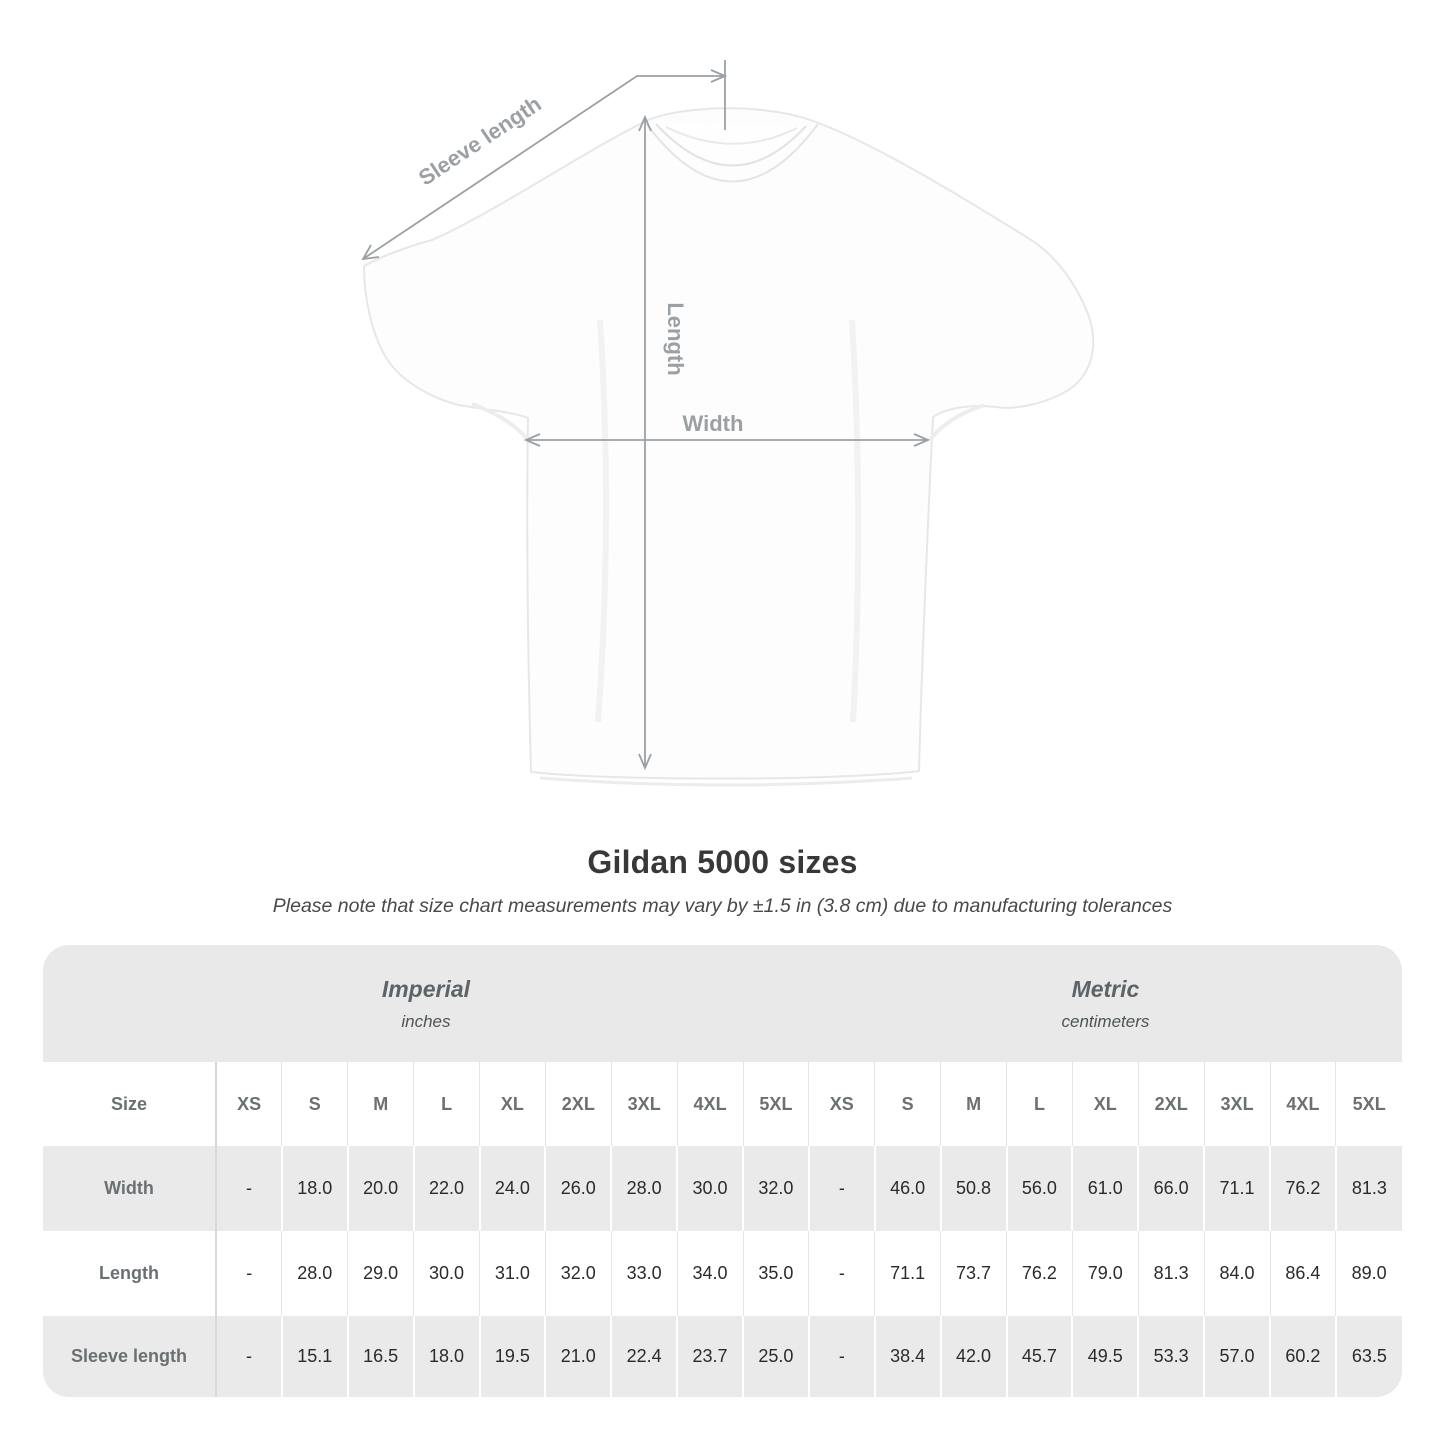  I want to click on table-cell: 23.7, so click(709, 1356).